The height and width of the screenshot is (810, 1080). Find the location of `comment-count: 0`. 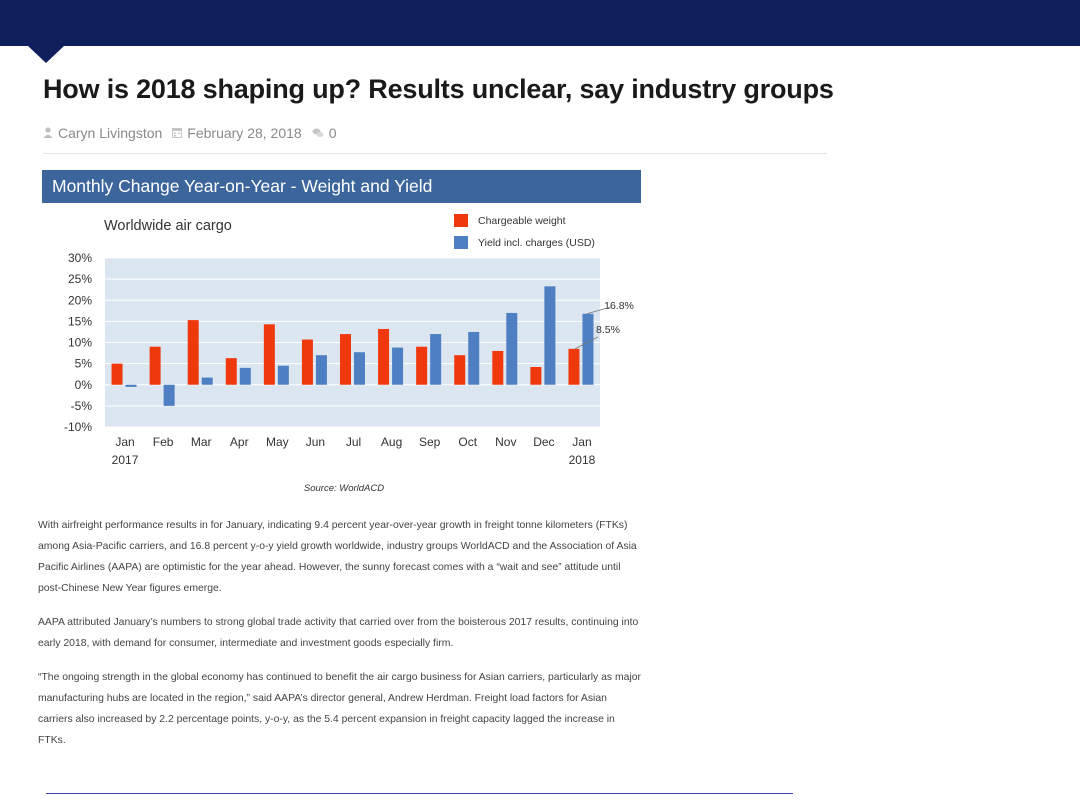

comment-count: 0 is located at coordinates (332, 133).